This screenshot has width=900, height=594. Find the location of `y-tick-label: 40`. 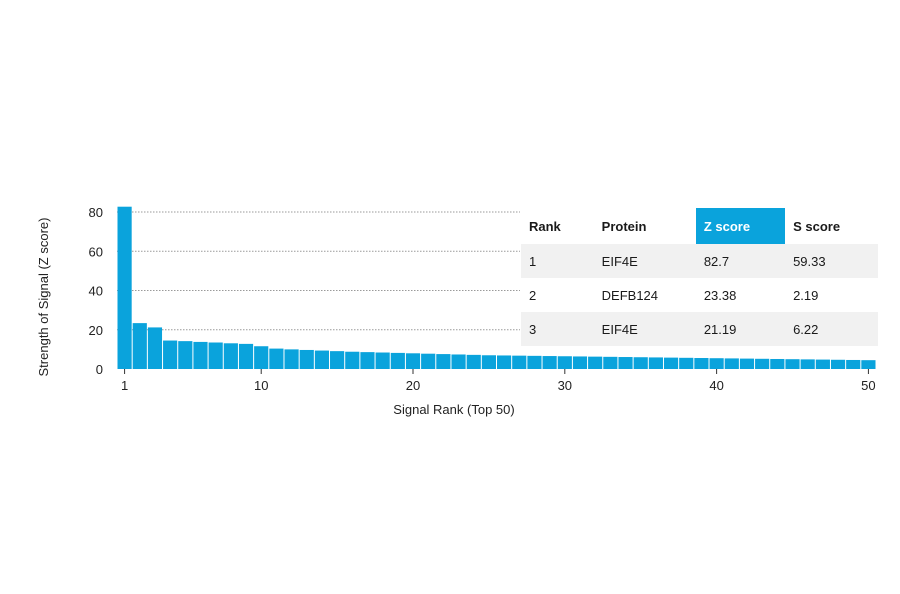

y-tick-label: 40 is located at coordinates (96, 291).